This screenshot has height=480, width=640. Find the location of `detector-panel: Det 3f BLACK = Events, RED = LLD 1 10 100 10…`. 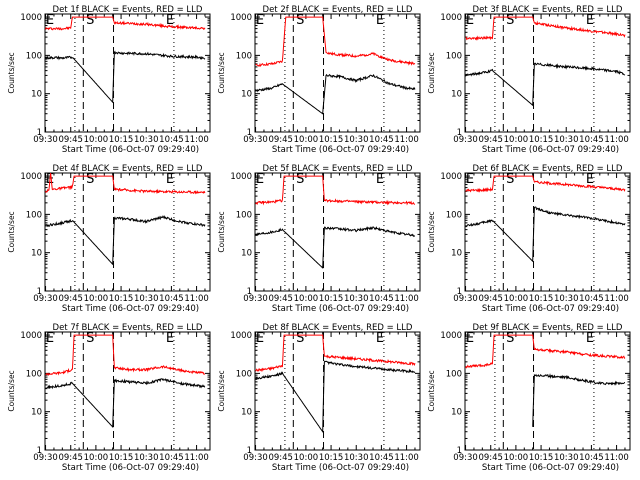

detector-panel: Det 3f BLACK = Events, RED = LLD 1 10 100 10… is located at coordinates (529, 80).